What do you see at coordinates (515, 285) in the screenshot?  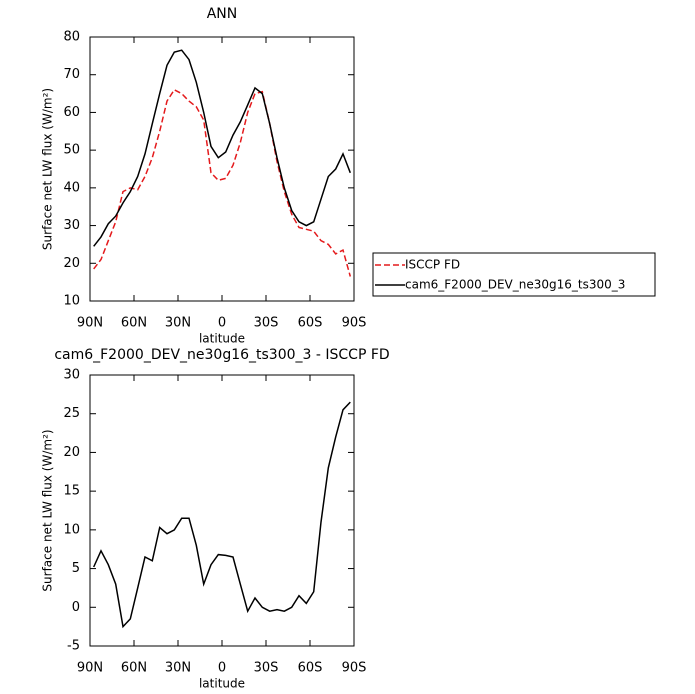 I see `legend-label: cam6_F2000_DEV_ne30g16_ts300_3` at bounding box center [515, 285].